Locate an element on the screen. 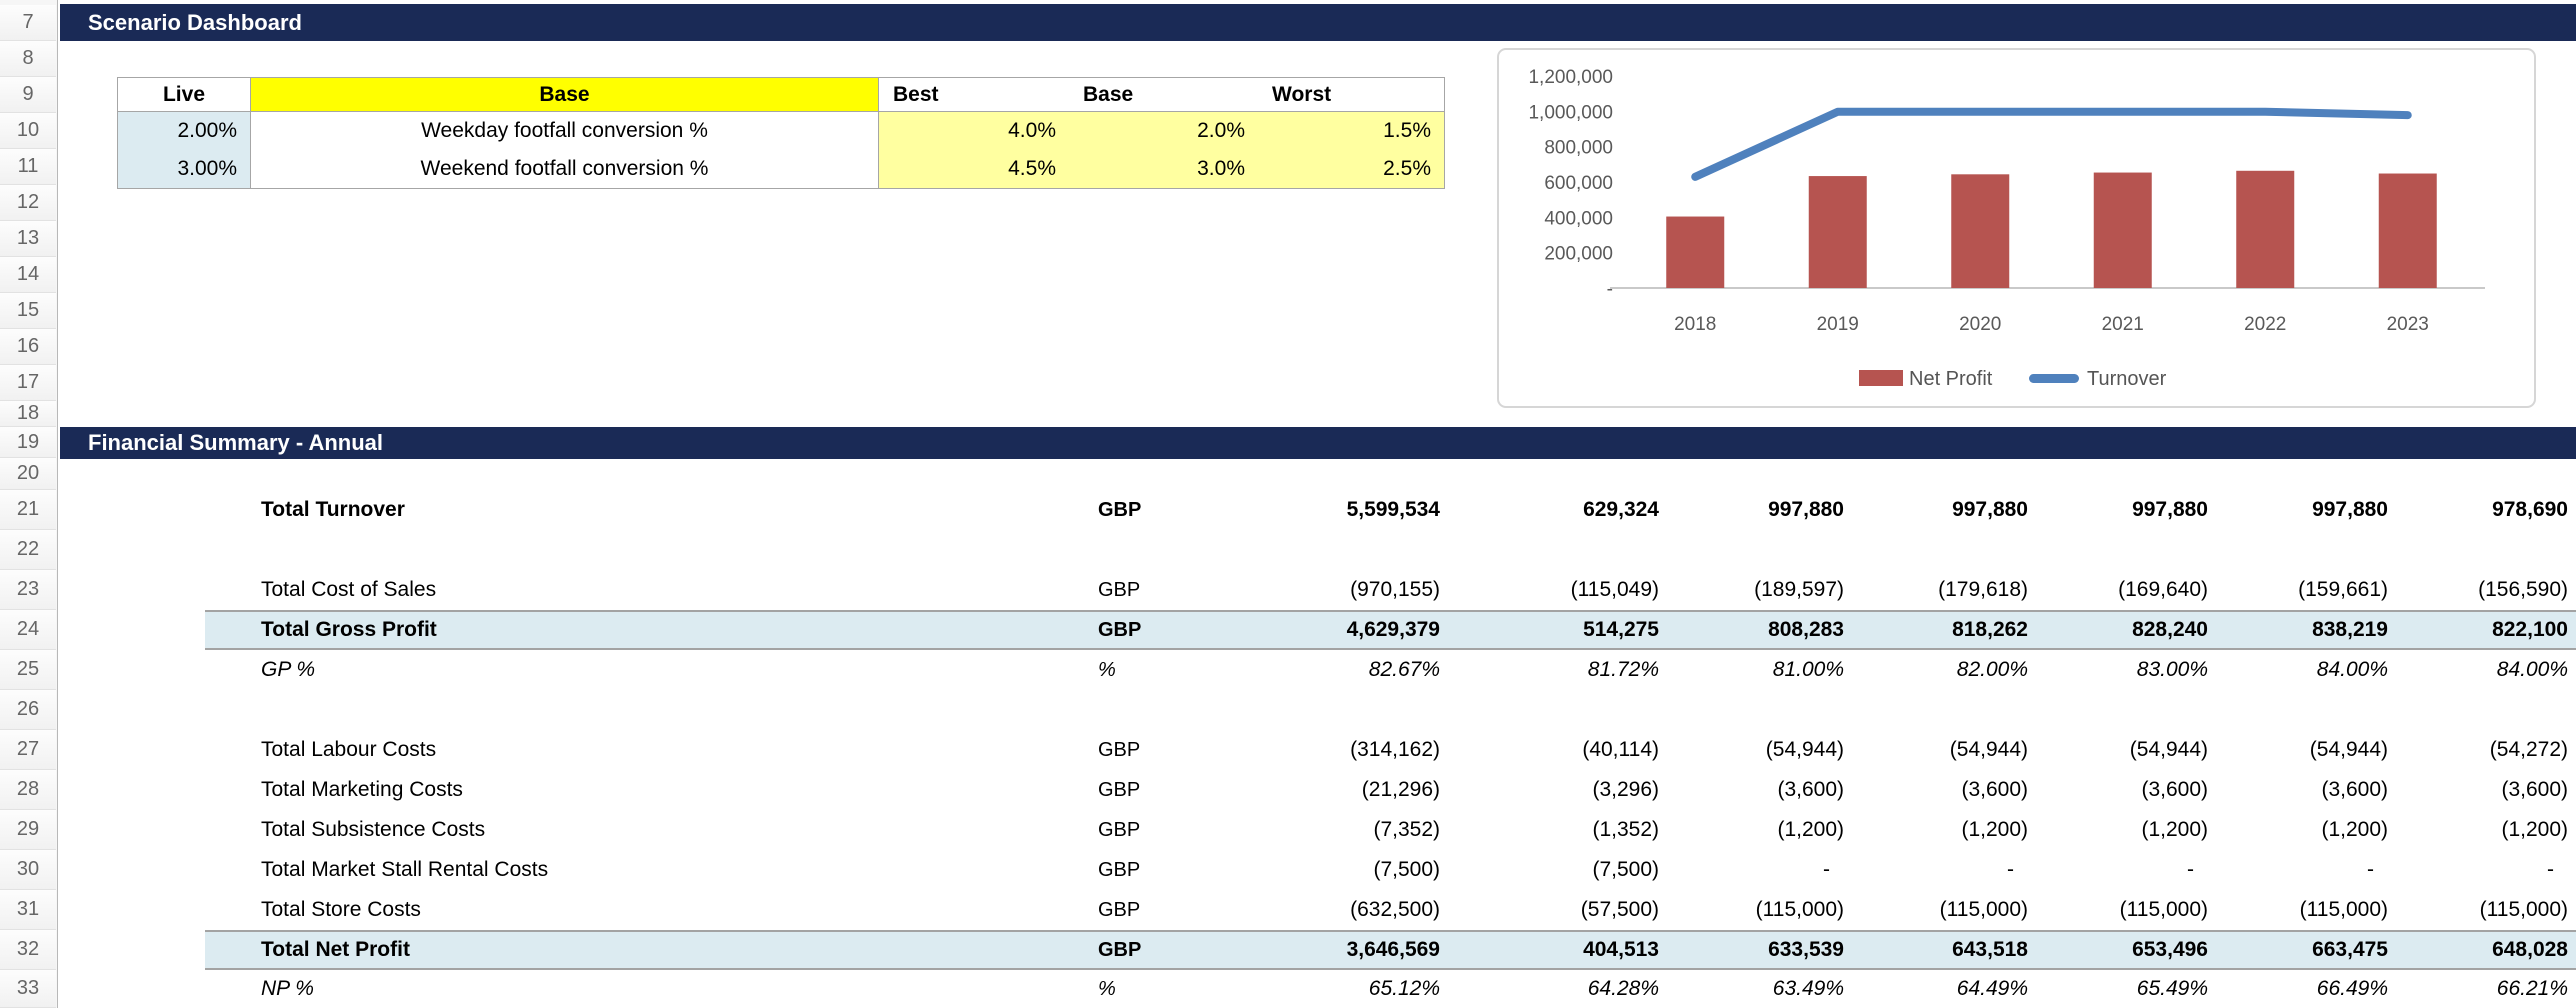 This screenshot has width=2576, height=1008. row-number-12: 12 is located at coordinates (28, 203).